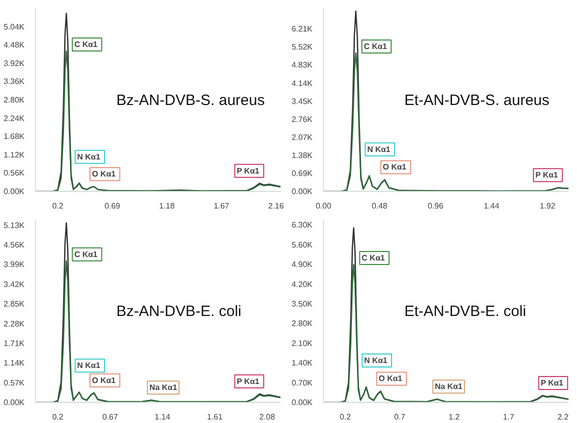 This screenshot has width=577, height=423. What do you see at coordinates (303, 65) in the screenshot?
I see `y-tick-label: 4.83K` at bounding box center [303, 65].